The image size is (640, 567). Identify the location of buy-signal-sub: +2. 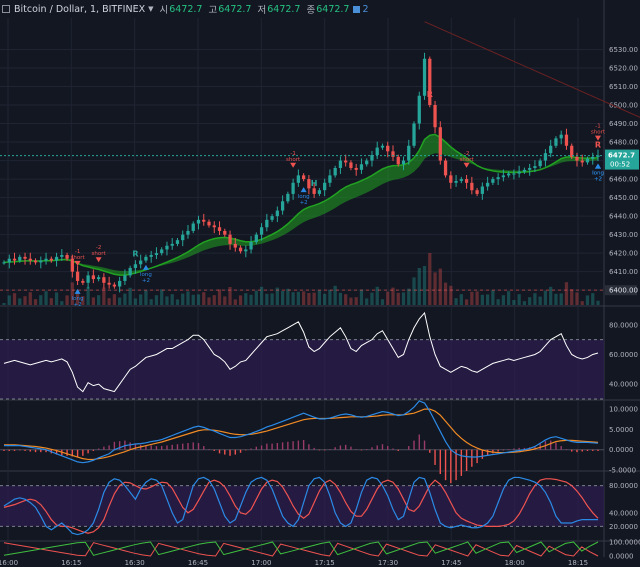
(598, 180).